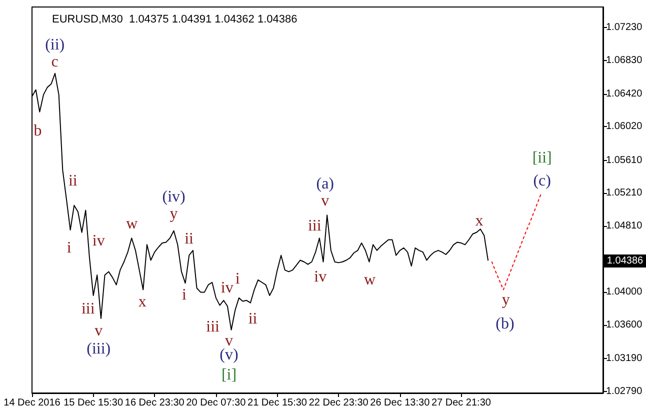  I want to click on annotation: (c), so click(542, 181).